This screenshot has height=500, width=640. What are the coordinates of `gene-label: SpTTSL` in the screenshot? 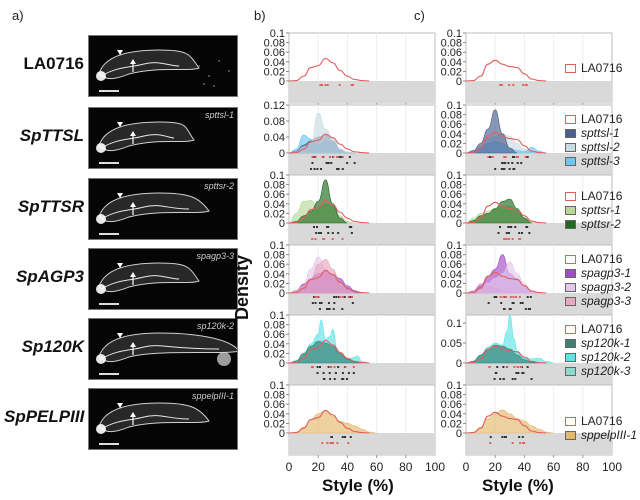 It's located at (51, 135).